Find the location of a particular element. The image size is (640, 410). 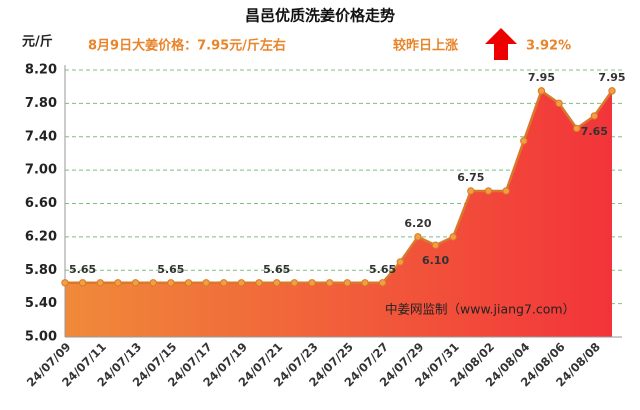

annotation: 较昨日上涨 is located at coordinates (425, 46).